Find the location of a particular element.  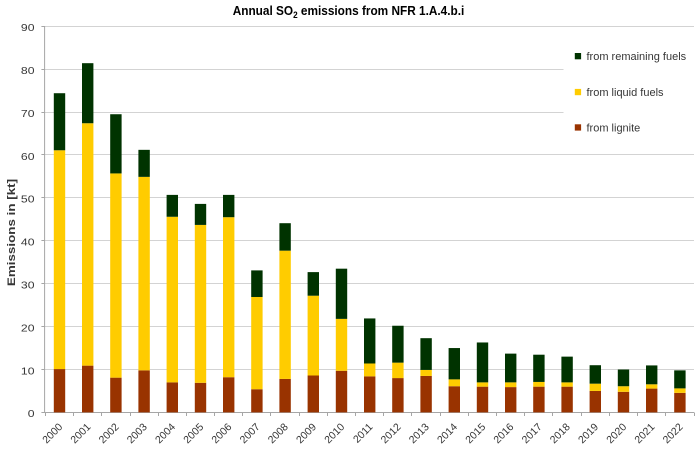

svg-text: 10 is located at coordinates (28, 371).